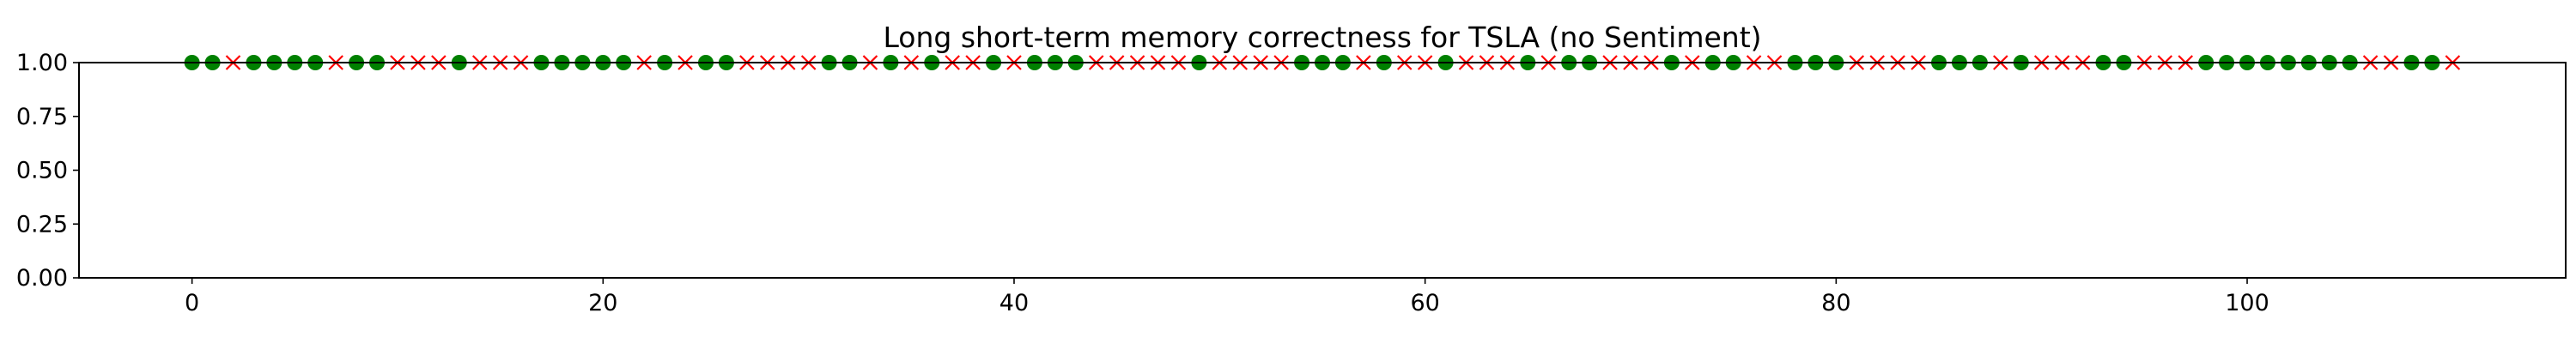  I want to click on x-tick-label: 20, so click(602, 303).